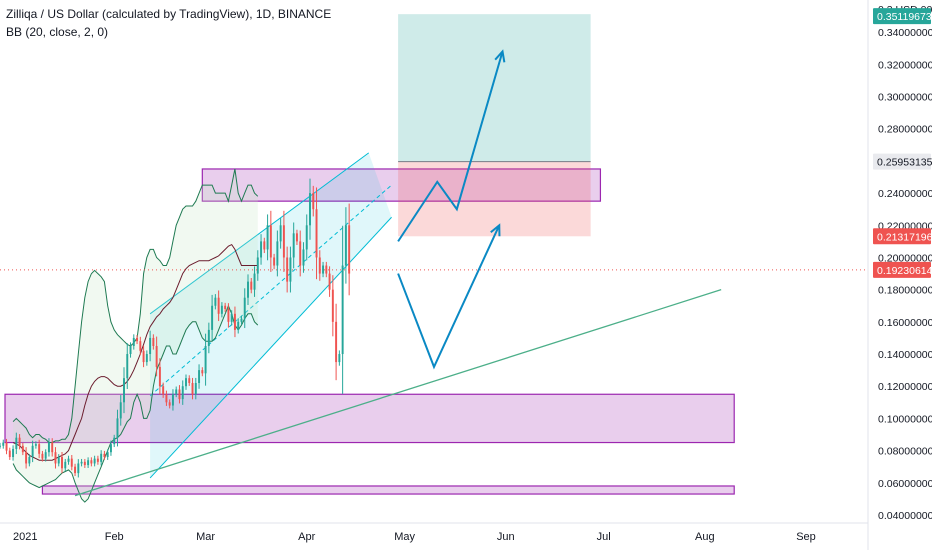 This screenshot has height=555, width=932. Describe the element at coordinates (905, 130) in the screenshot. I see `y-tick-label: 0.28000000` at that location.